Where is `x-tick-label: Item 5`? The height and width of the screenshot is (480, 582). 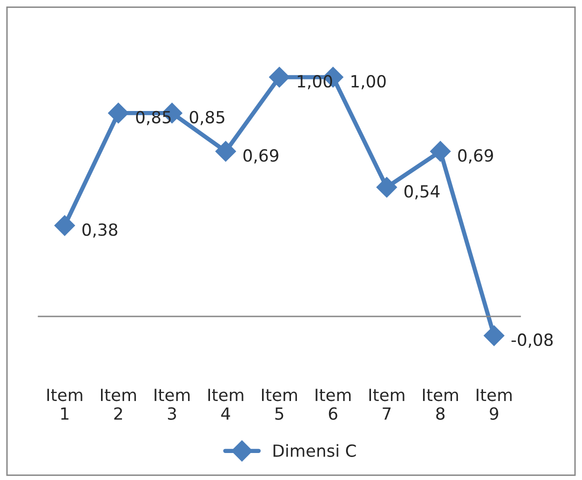 x-tick-label: Item 5 is located at coordinates (279, 404).